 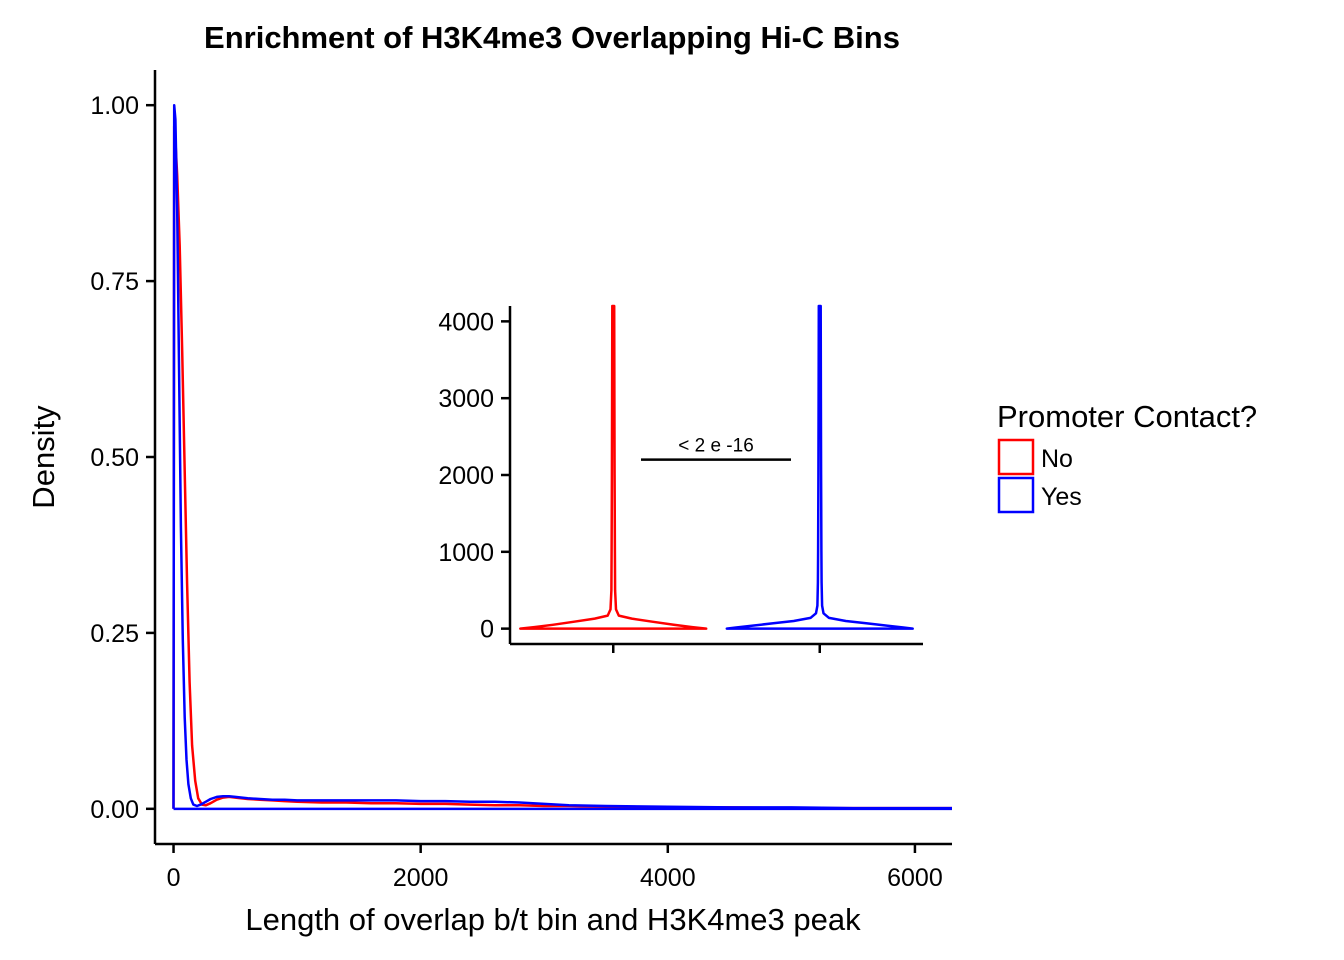 What do you see at coordinates (114, 106) in the screenshot?
I see `main-y-tick-label: 1.00` at bounding box center [114, 106].